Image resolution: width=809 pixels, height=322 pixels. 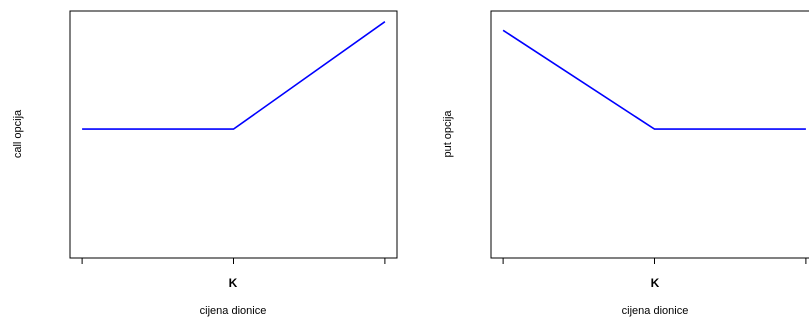 What do you see at coordinates (18, 133) in the screenshot?
I see `y-axis-label: call opcija` at bounding box center [18, 133].